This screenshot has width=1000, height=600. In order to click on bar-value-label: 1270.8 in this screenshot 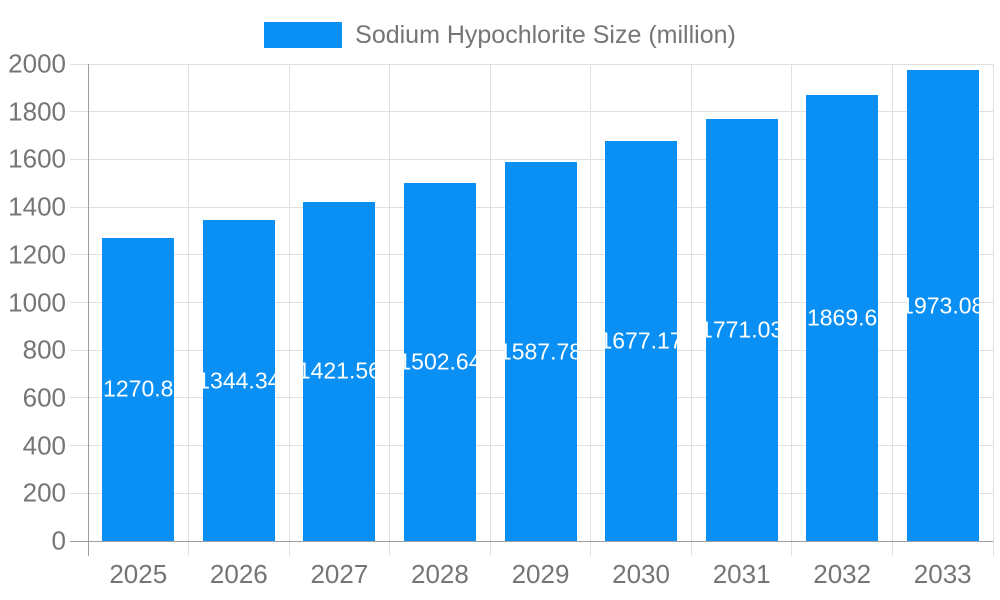, I will do `click(138, 388)`.